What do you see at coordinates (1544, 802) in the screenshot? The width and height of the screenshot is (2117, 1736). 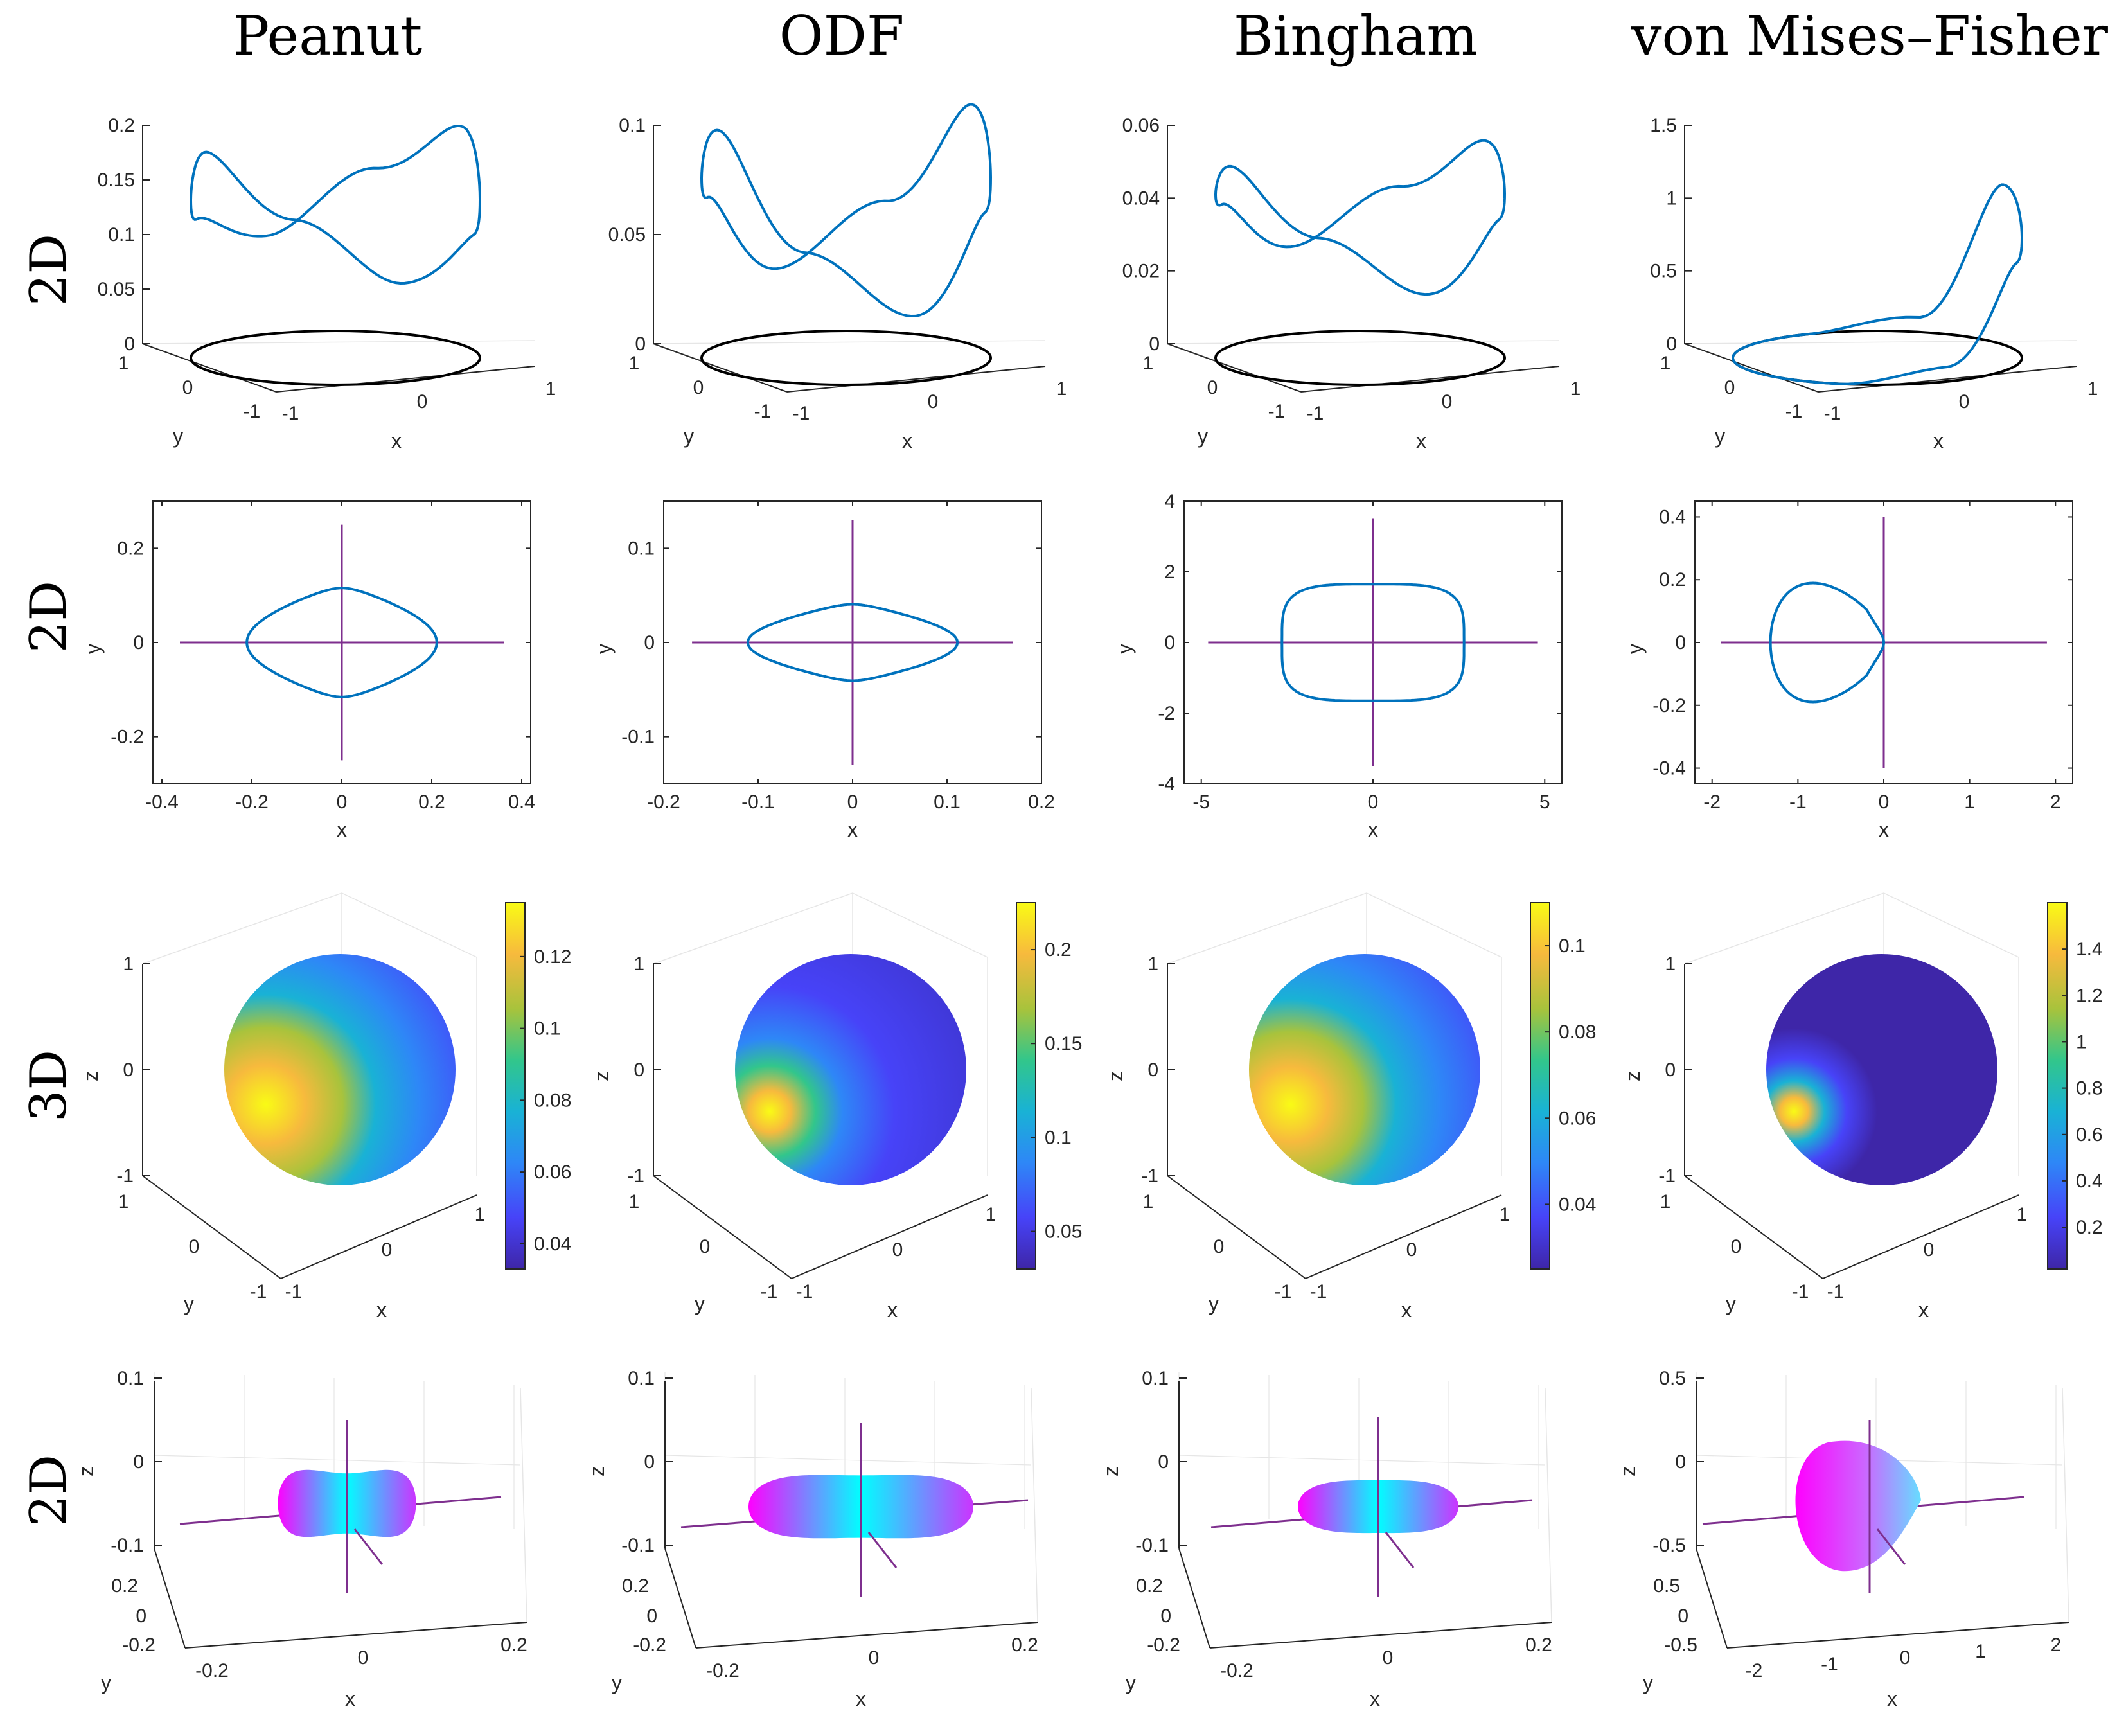 I see `x-tick-label: 5` at bounding box center [1544, 802].